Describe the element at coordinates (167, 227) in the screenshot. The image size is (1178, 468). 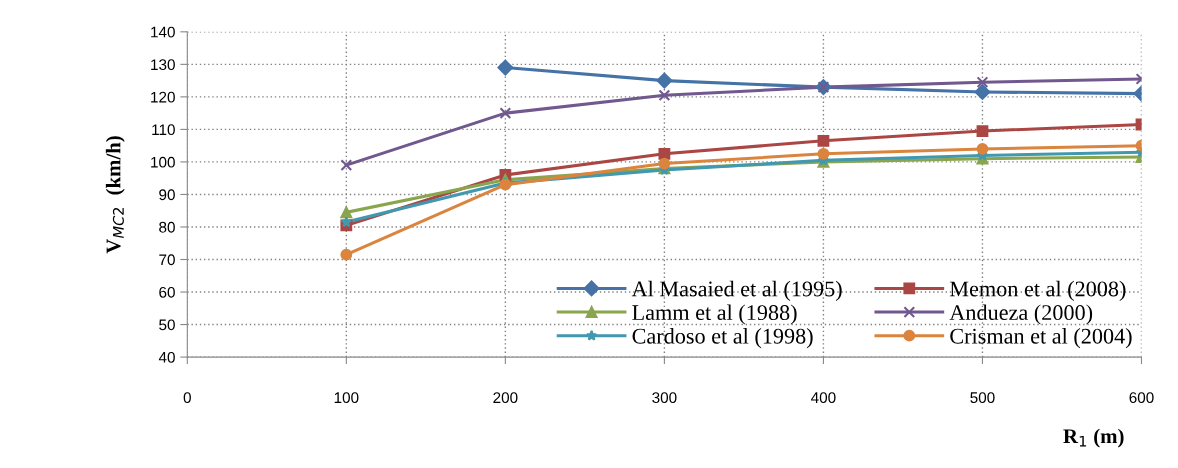
I see `y-tick-label: 80` at that location.